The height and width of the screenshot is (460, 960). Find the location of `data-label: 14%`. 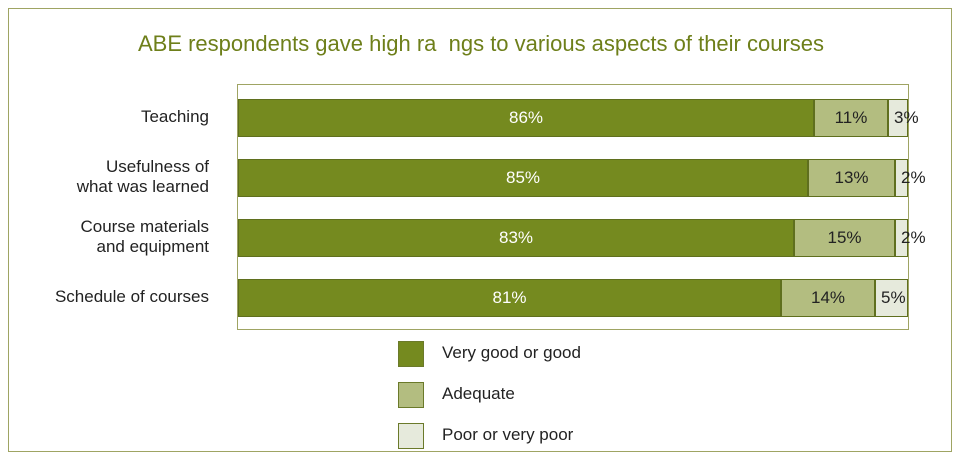

data-label: 14% is located at coordinates (828, 297).